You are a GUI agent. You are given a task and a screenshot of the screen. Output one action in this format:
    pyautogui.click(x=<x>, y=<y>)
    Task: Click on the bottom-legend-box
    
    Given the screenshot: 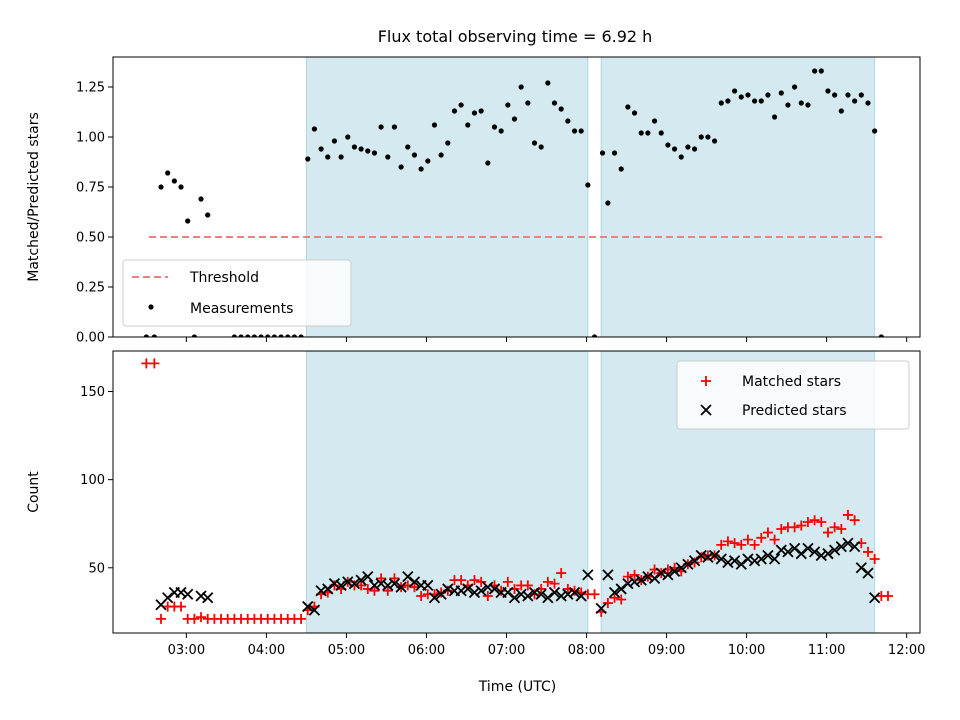 What is the action you would take?
    pyautogui.click(x=793, y=395)
    